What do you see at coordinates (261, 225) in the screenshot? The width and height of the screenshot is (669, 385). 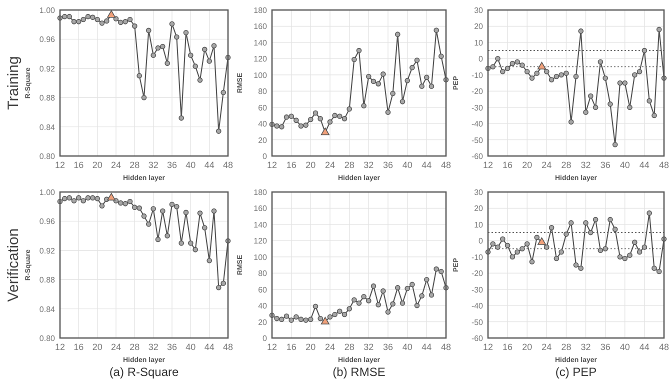 I see `y-tick-label: 140` at bounding box center [261, 225].